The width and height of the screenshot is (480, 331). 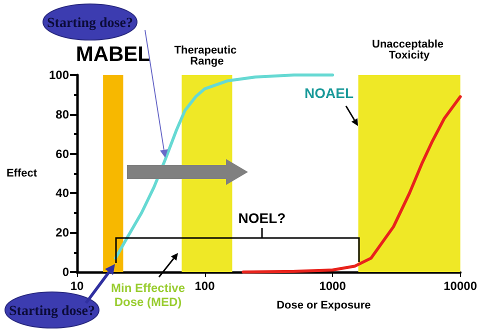 What do you see at coordinates (77, 286) in the screenshot?
I see `x-tick-label: 10` at bounding box center [77, 286].